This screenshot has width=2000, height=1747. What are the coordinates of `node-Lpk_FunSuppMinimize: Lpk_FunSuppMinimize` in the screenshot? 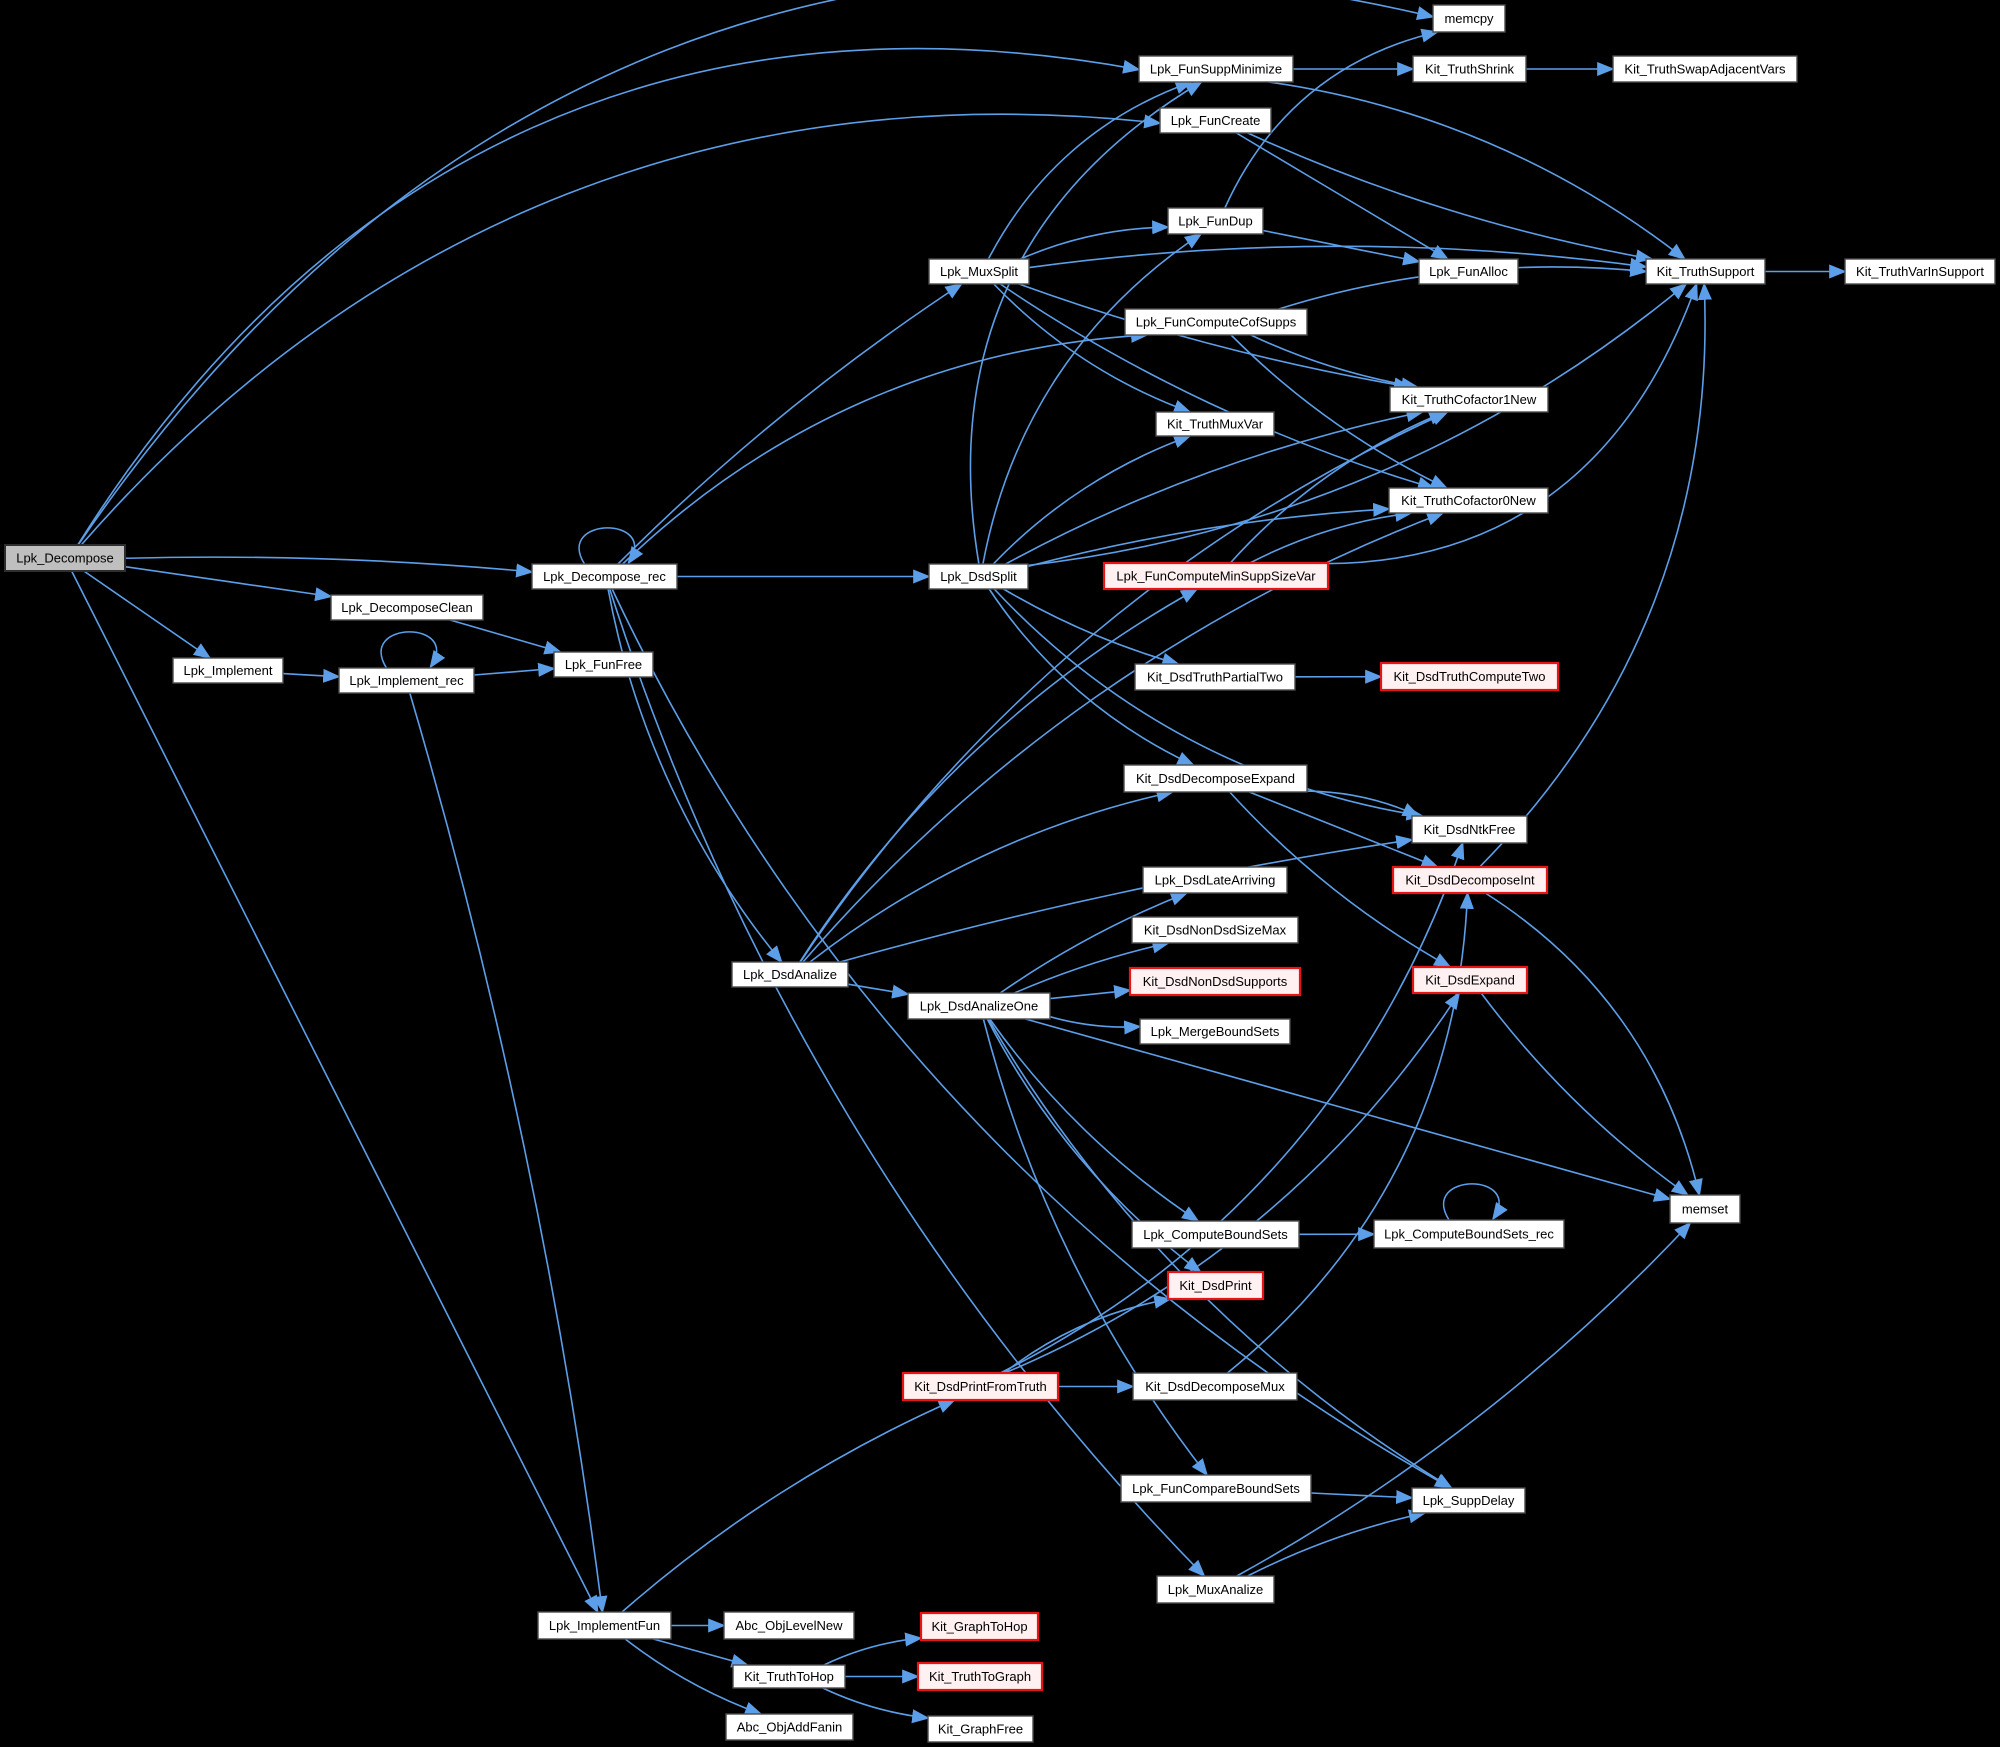 It's located at (1216, 69).